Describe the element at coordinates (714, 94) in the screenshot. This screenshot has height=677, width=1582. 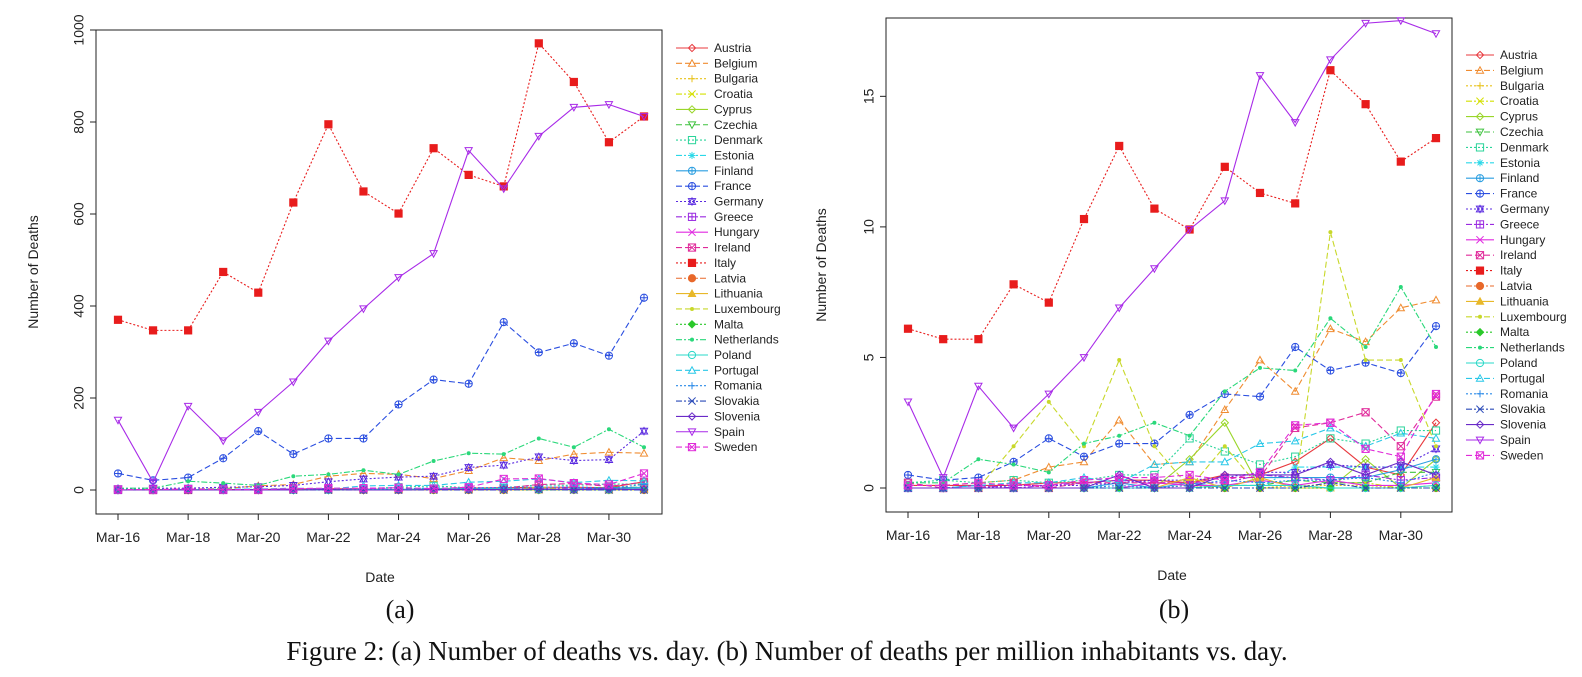
I see `legend-item: Croatia` at that location.